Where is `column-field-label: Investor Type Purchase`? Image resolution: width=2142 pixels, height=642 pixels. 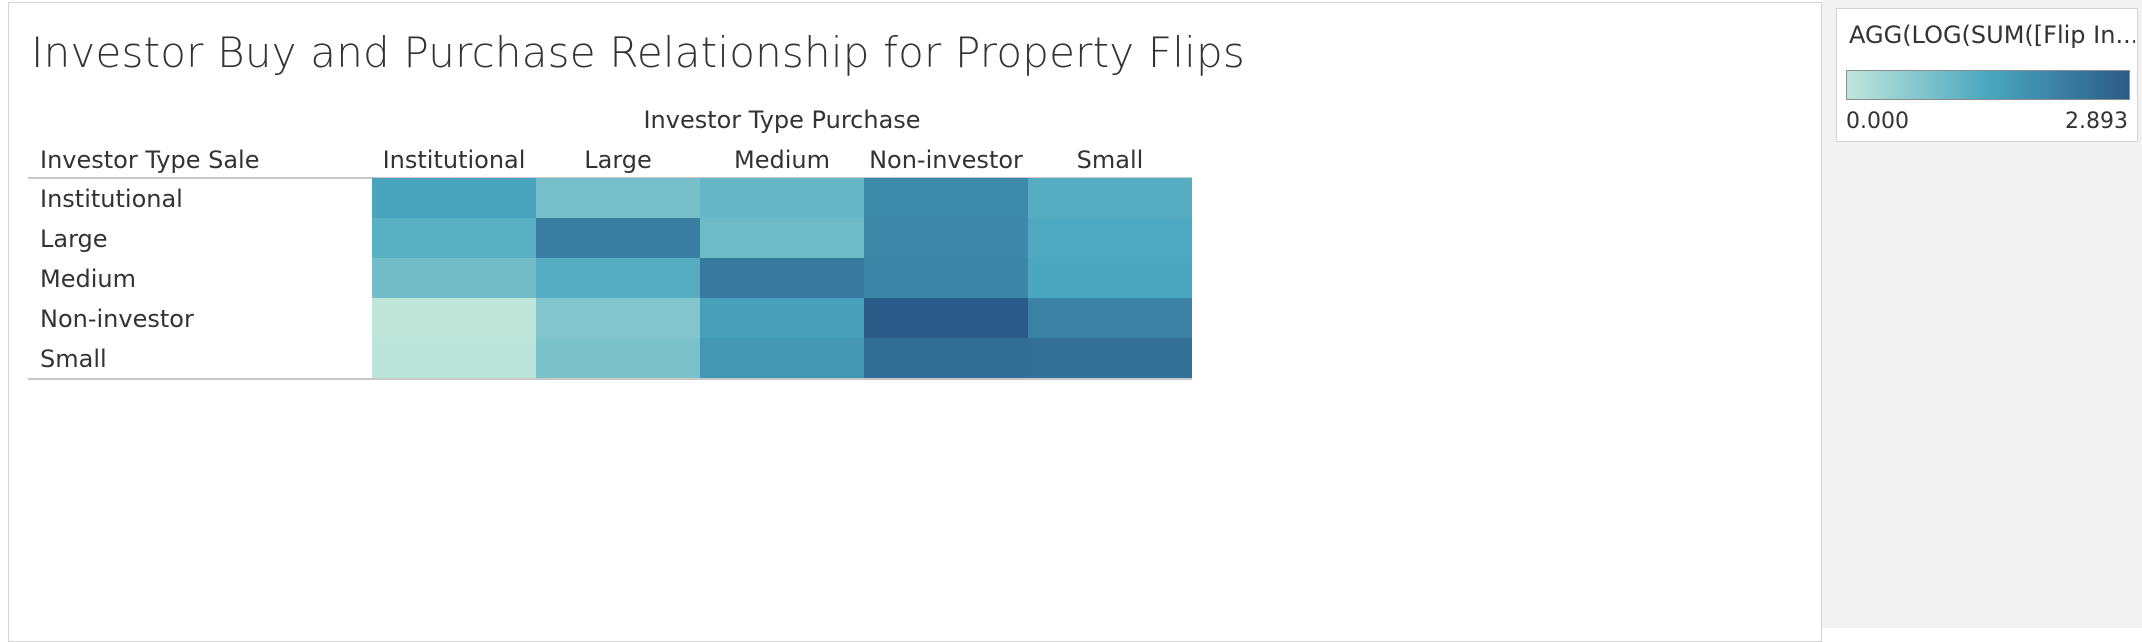 column-field-label: Investor Type Purchase is located at coordinates (781, 120).